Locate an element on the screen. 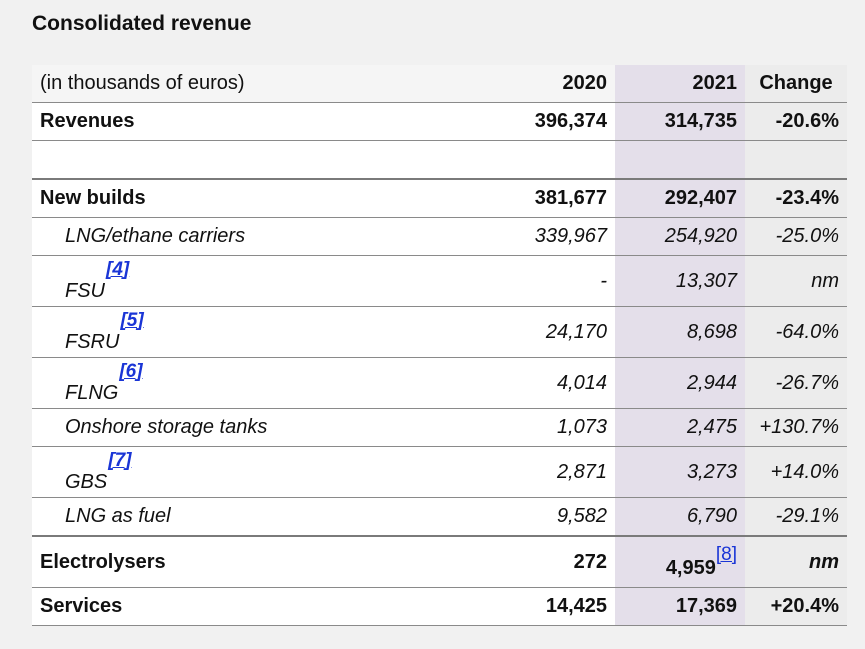  row-label: FSU is located at coordinates (85, 290).